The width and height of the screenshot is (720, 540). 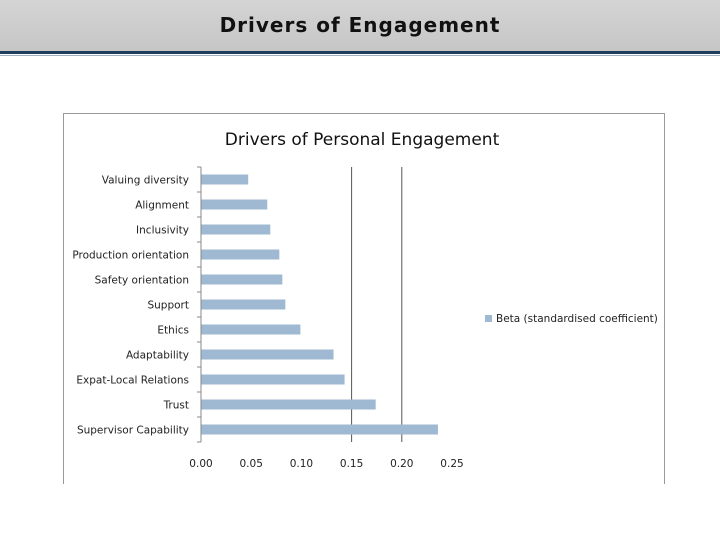 What do you see at coordinates (157, 356) in the screenshot?
I see `category-label-7: Adaptability` at bounding box center [157, 356].